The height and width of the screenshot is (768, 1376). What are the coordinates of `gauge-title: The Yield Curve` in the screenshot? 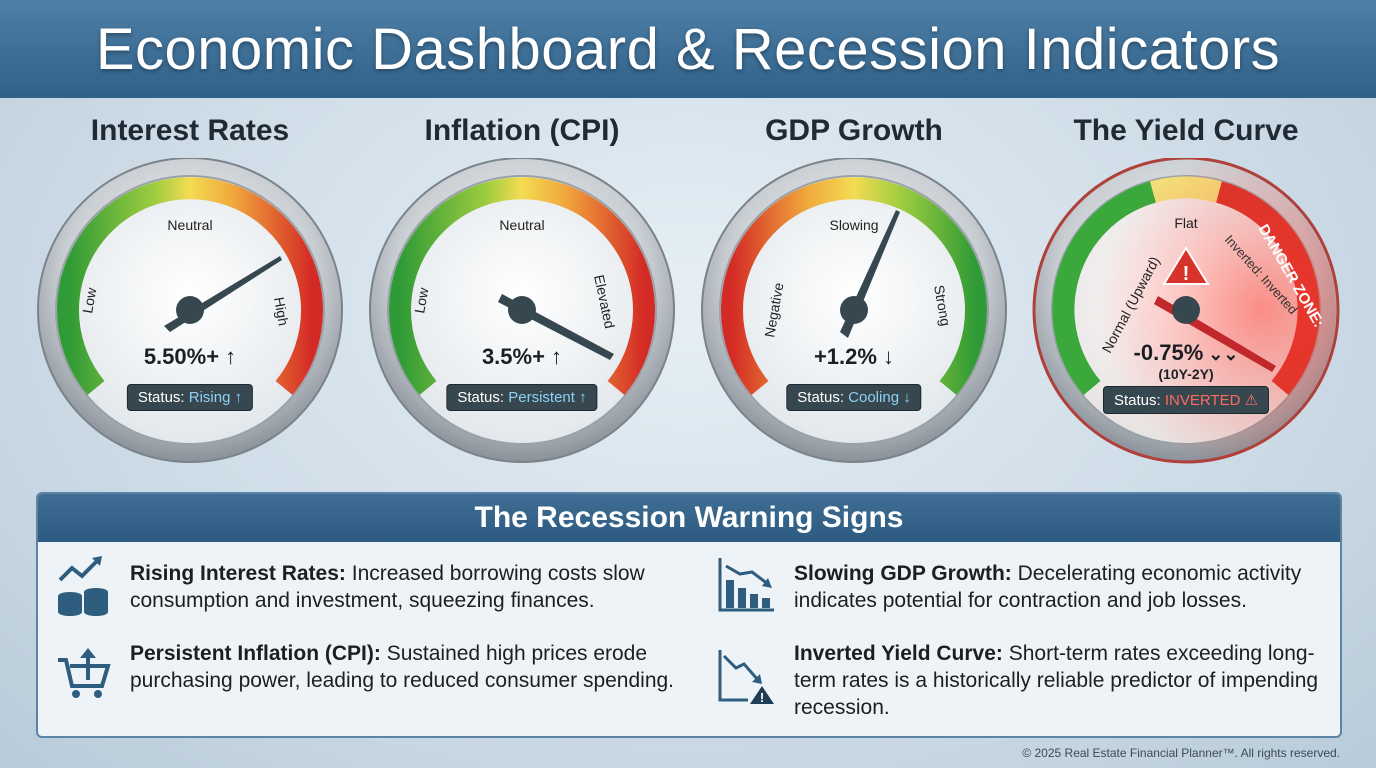 It's located at (1186, 130).